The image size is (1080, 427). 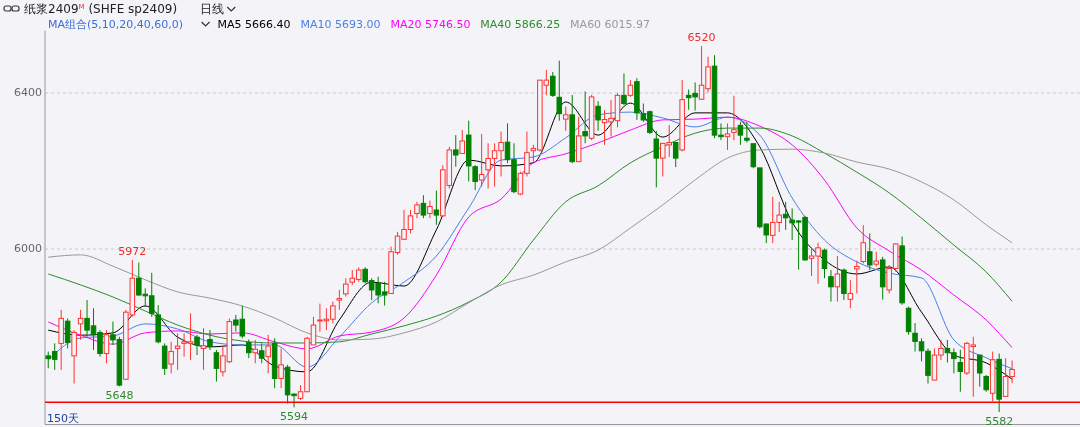 What do you see at coordinates (340, 24) in the screenshot?
I see `text: MA10 5693.00` at bounding box center [340, 24].